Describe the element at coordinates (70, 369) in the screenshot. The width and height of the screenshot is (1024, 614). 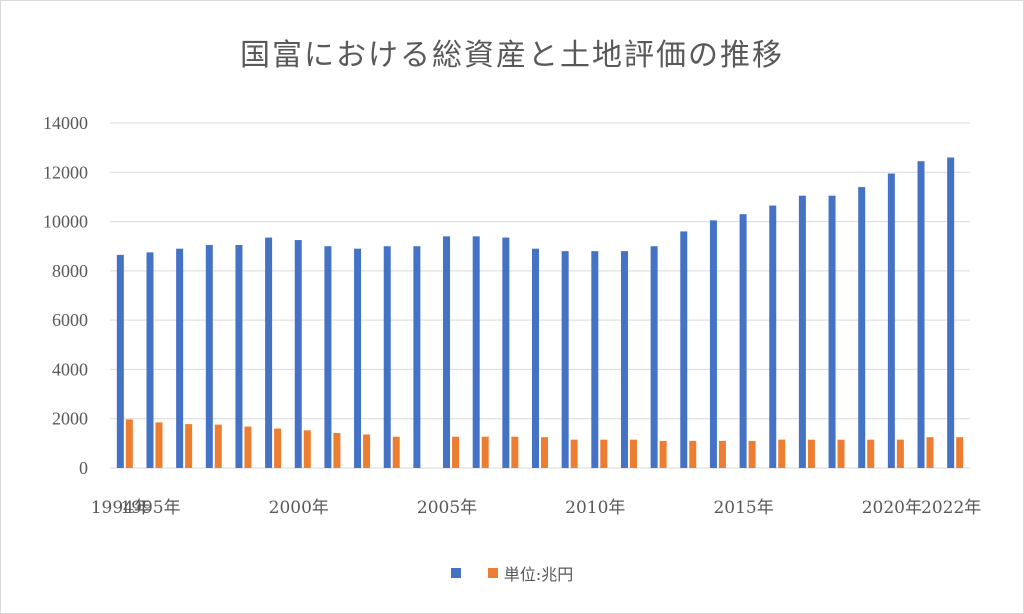
I see `y-tick-label: 4000` at that location.